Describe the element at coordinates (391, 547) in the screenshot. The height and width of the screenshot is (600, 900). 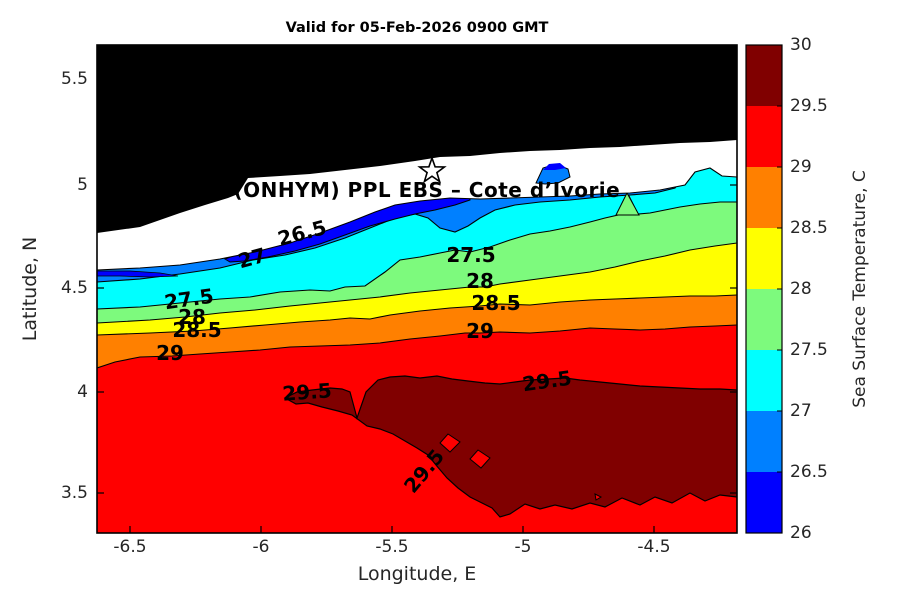
I see `x-tick-label: -5.5` at that location.